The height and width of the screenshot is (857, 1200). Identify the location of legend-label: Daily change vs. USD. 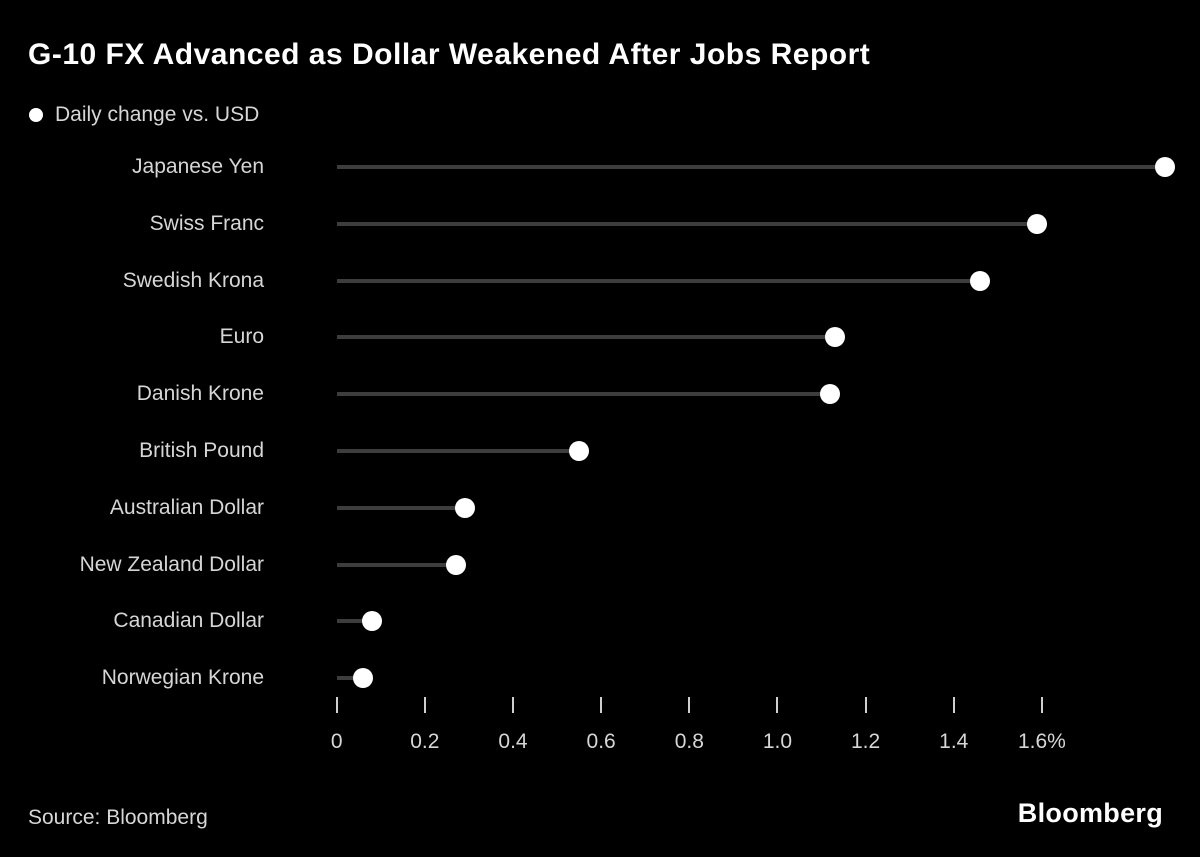
(157, 114).